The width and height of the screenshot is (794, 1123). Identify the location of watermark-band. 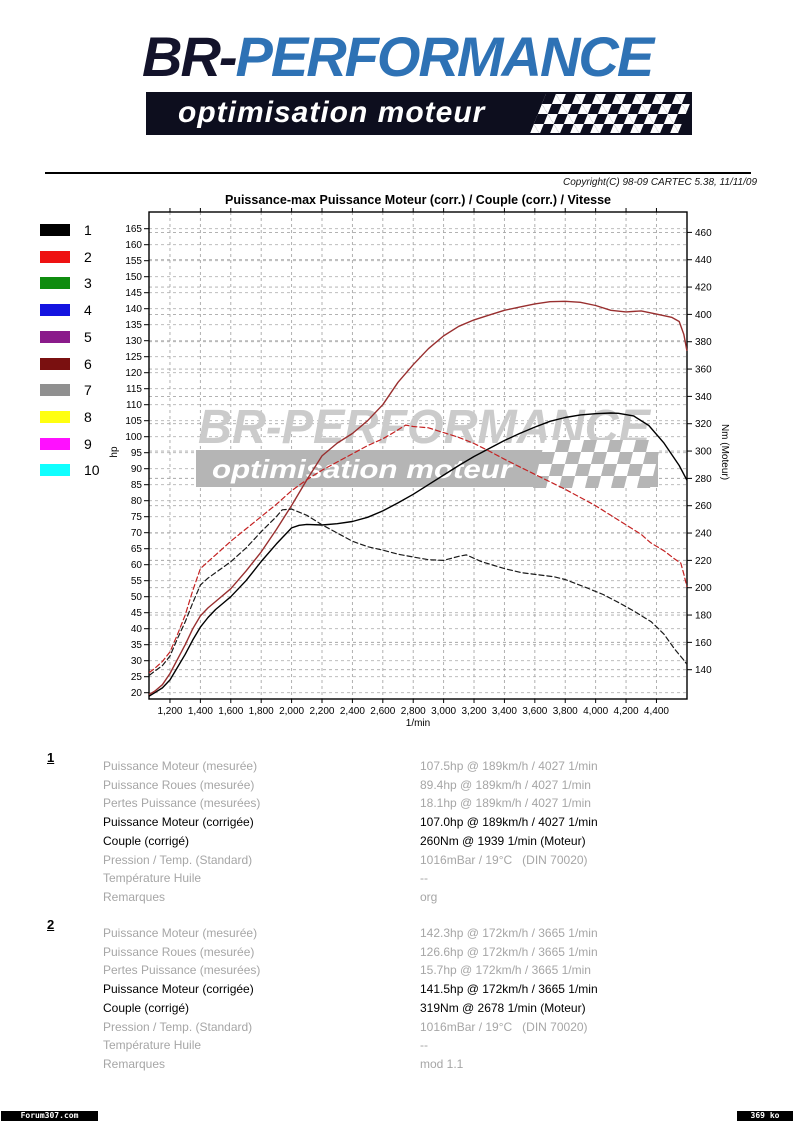
(427, 468).